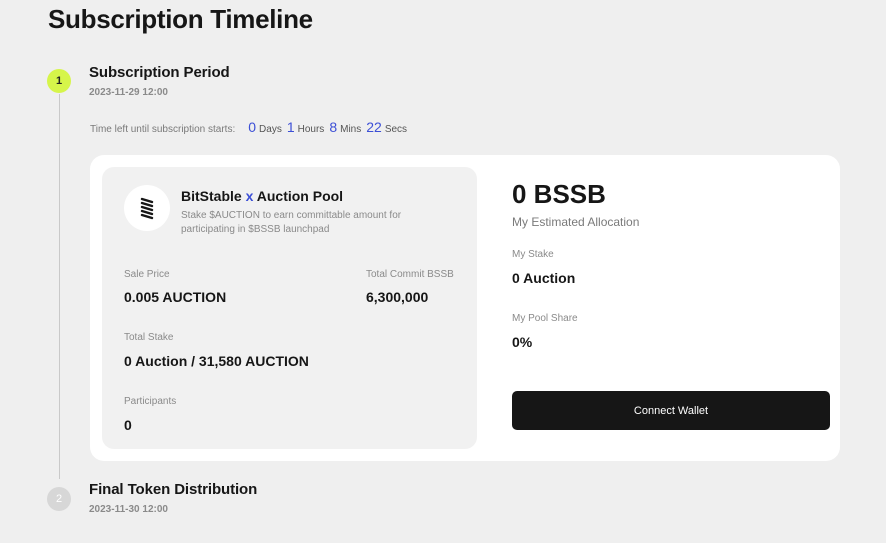  I want to click on countdown-secs: 22, so click(374, 127).